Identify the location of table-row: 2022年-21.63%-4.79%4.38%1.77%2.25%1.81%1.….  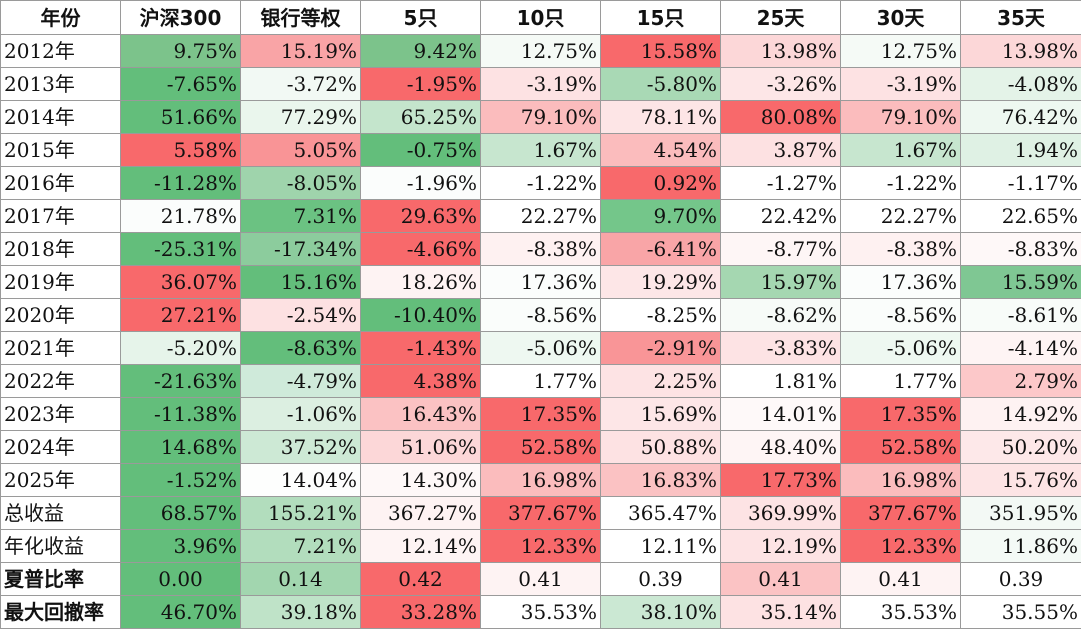
(541, 381).